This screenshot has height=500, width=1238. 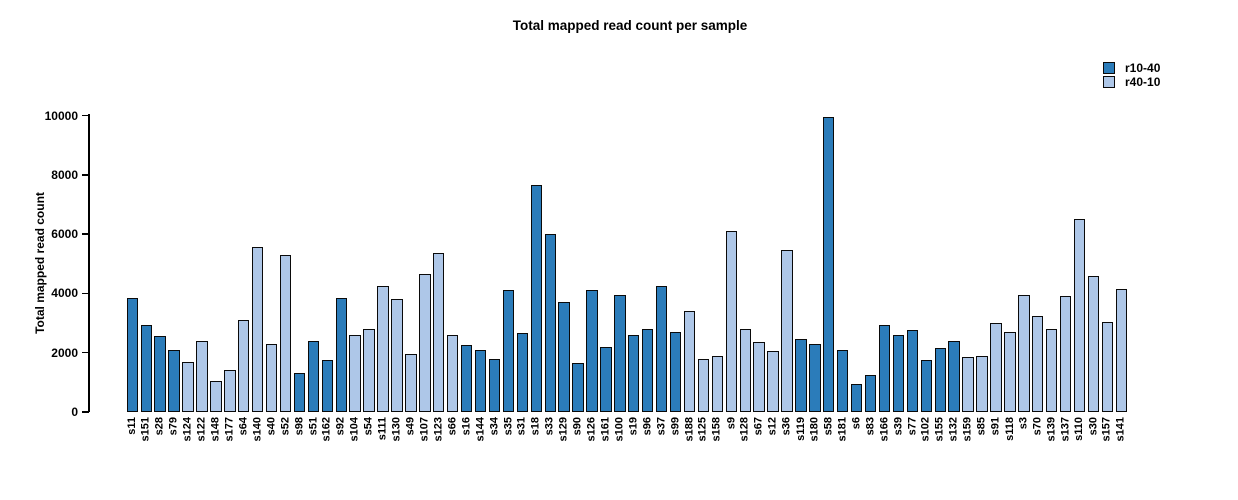 What do you see at coordinates (145, 429) in the screenshot?
I see `x-axis-label-s151: s151` at bounding box center [145, 429].